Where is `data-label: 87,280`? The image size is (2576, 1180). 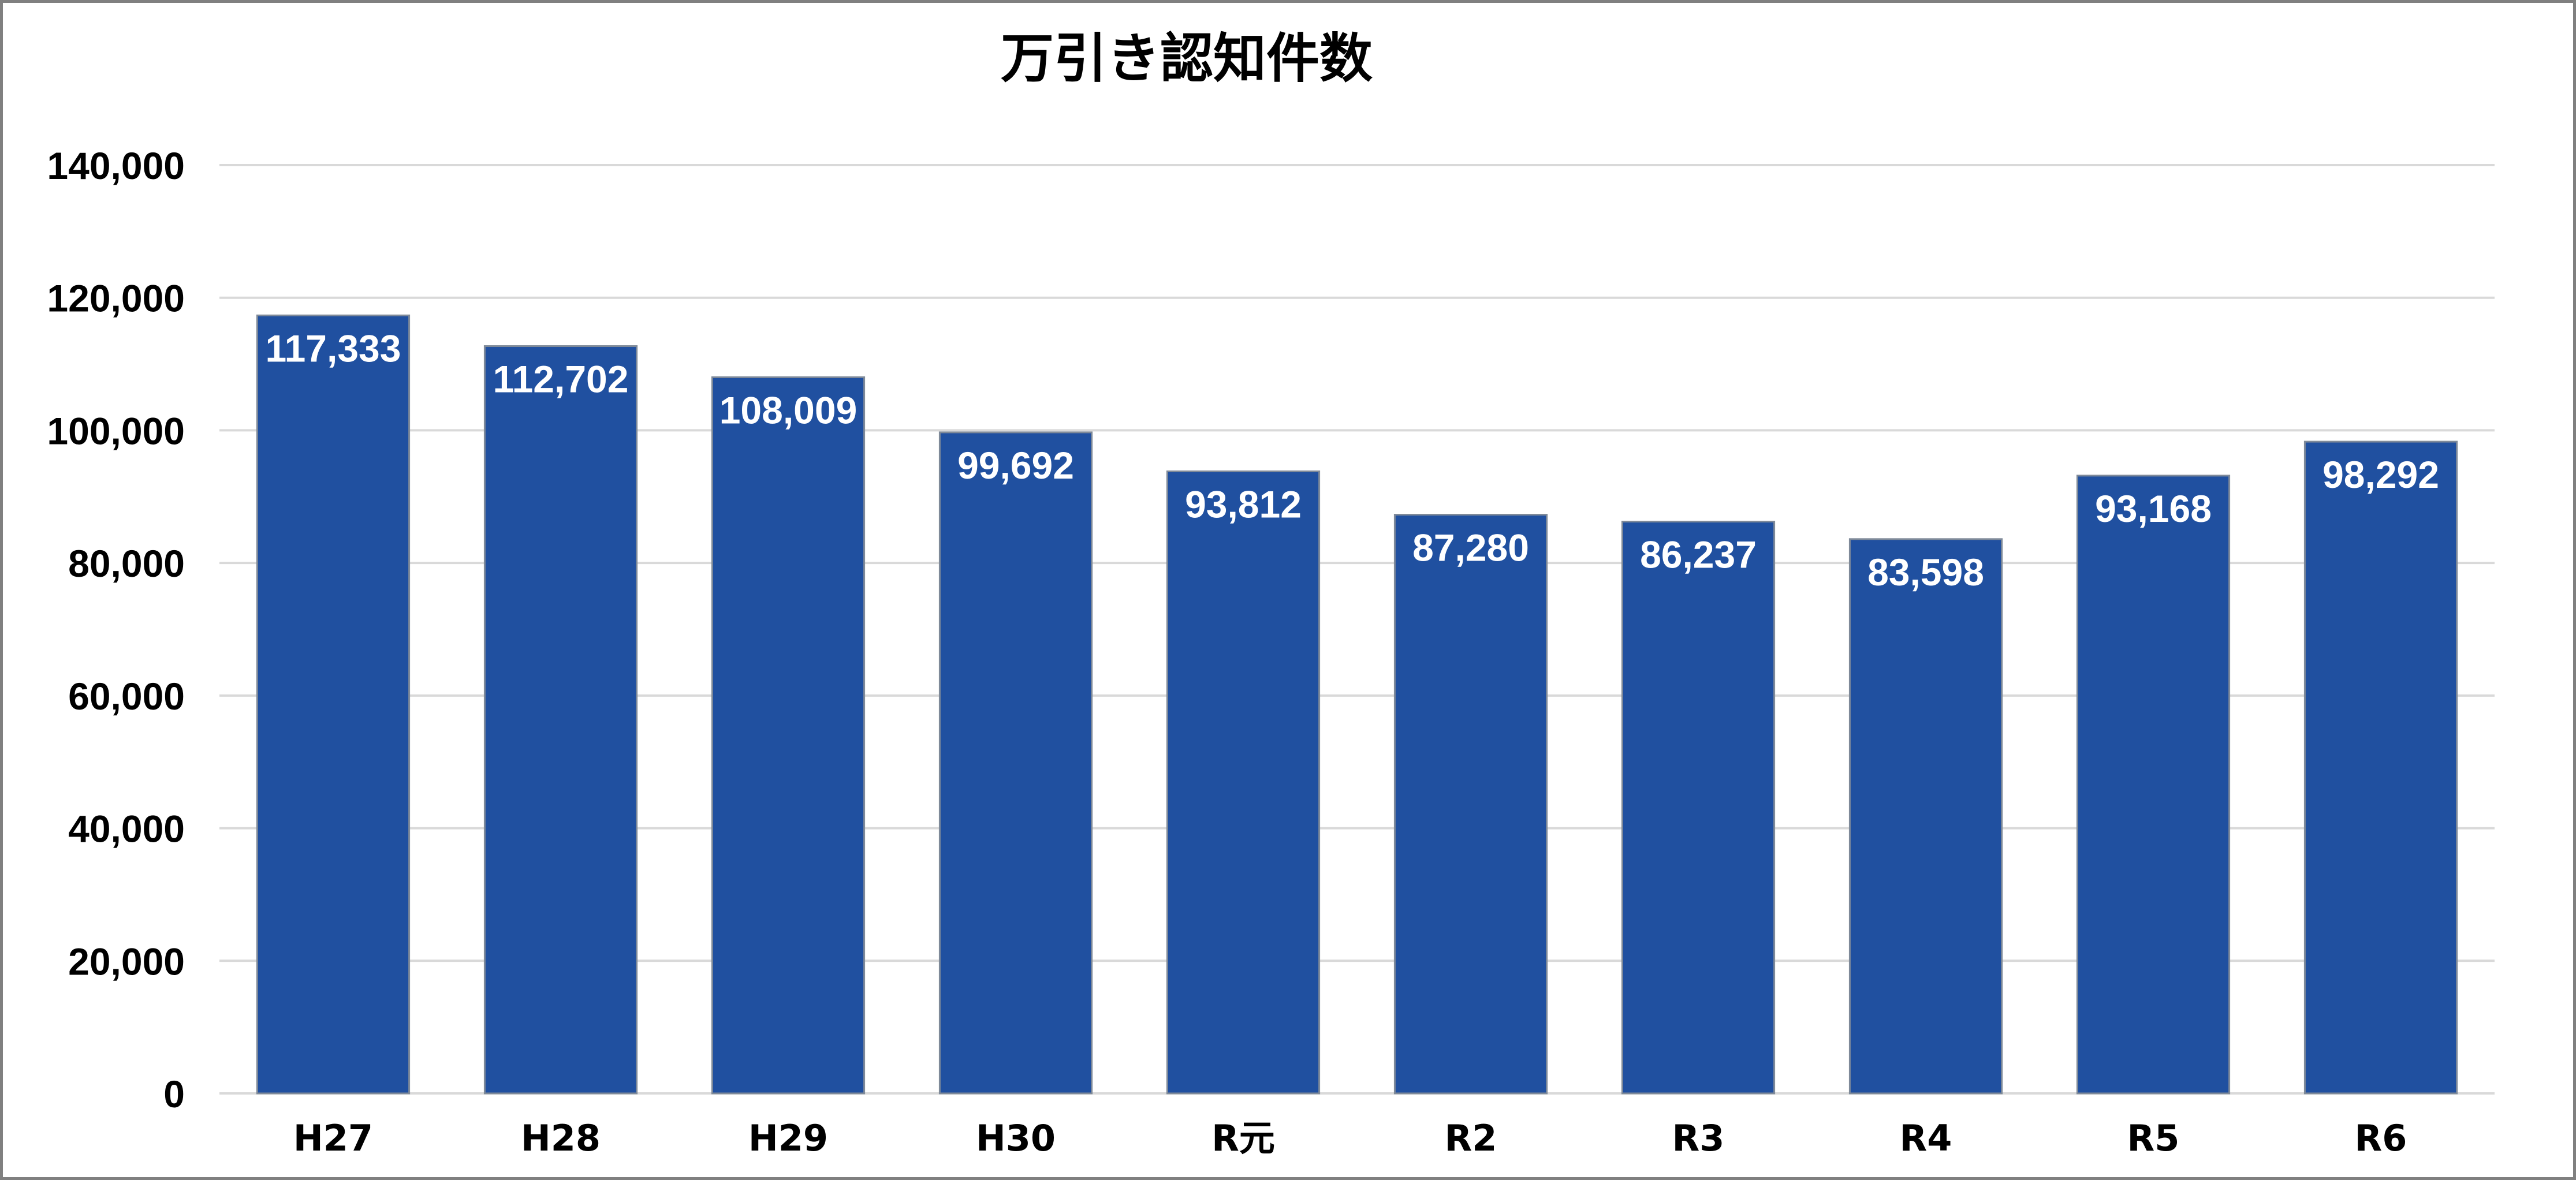
data-label: 87,280 is located at coordinates (1470, 547).